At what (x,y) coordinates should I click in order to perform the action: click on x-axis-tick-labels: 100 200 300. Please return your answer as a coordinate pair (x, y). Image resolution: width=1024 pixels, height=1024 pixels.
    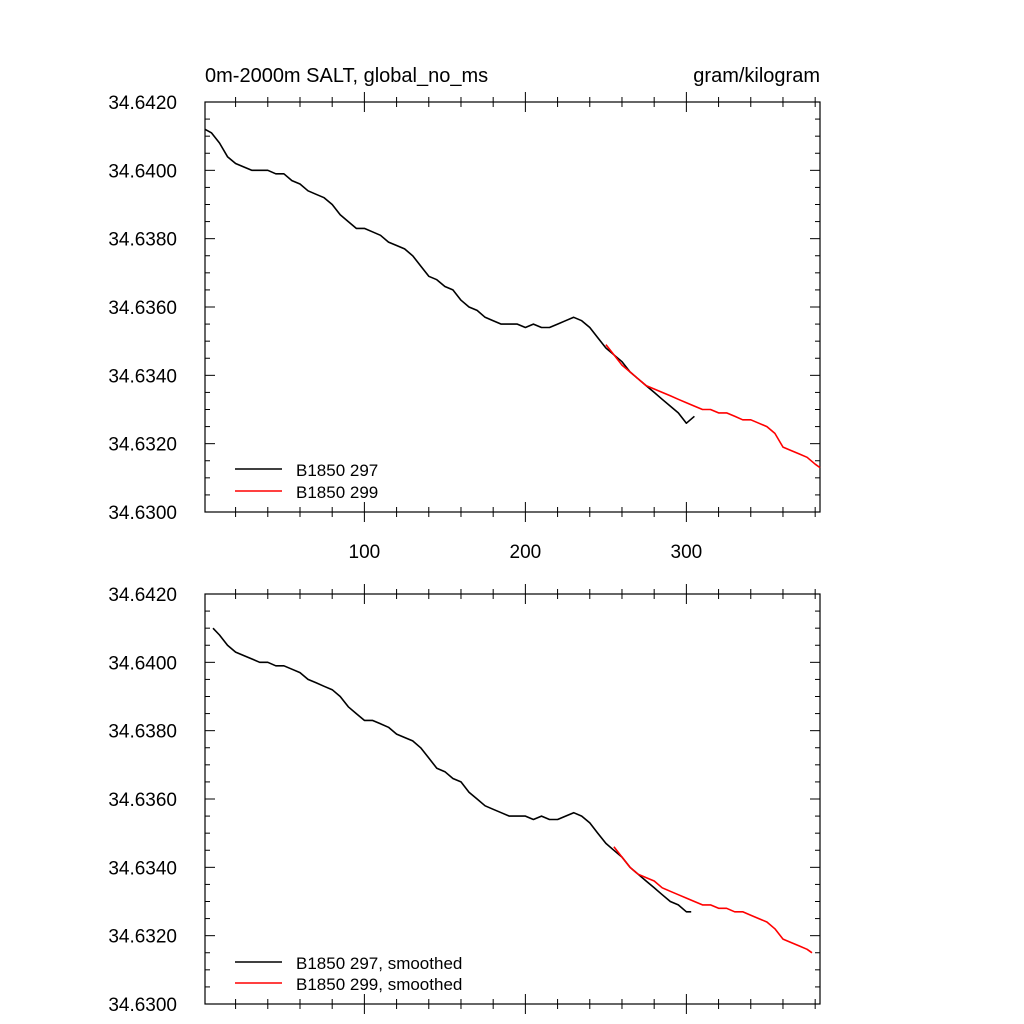
    Looking at the image, I should click on (526, 552).